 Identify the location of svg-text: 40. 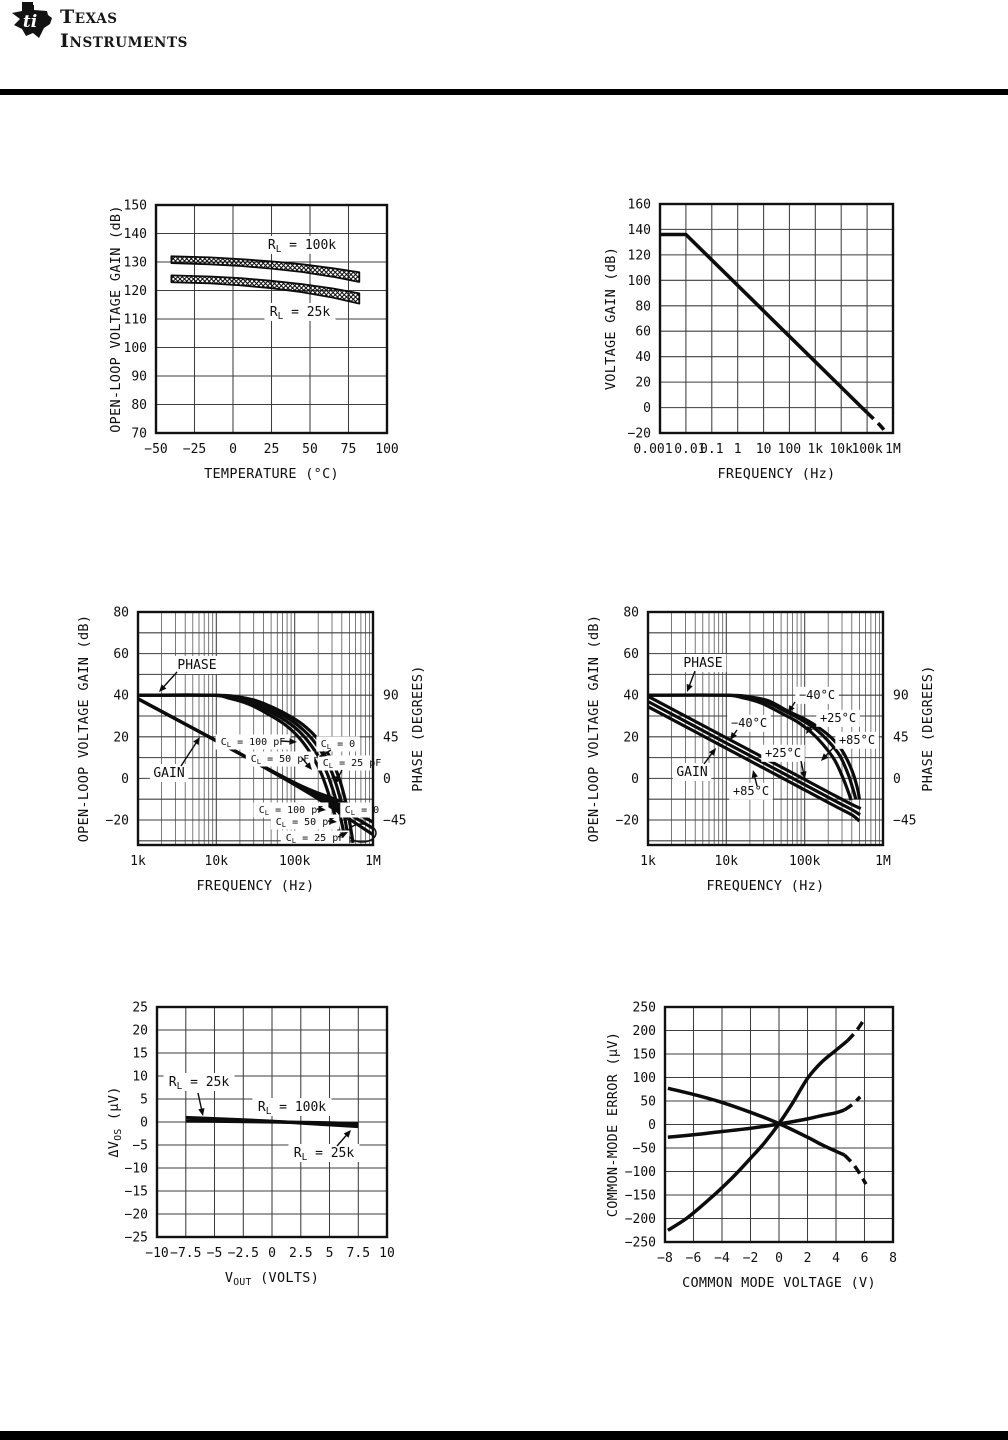
(121, 696).